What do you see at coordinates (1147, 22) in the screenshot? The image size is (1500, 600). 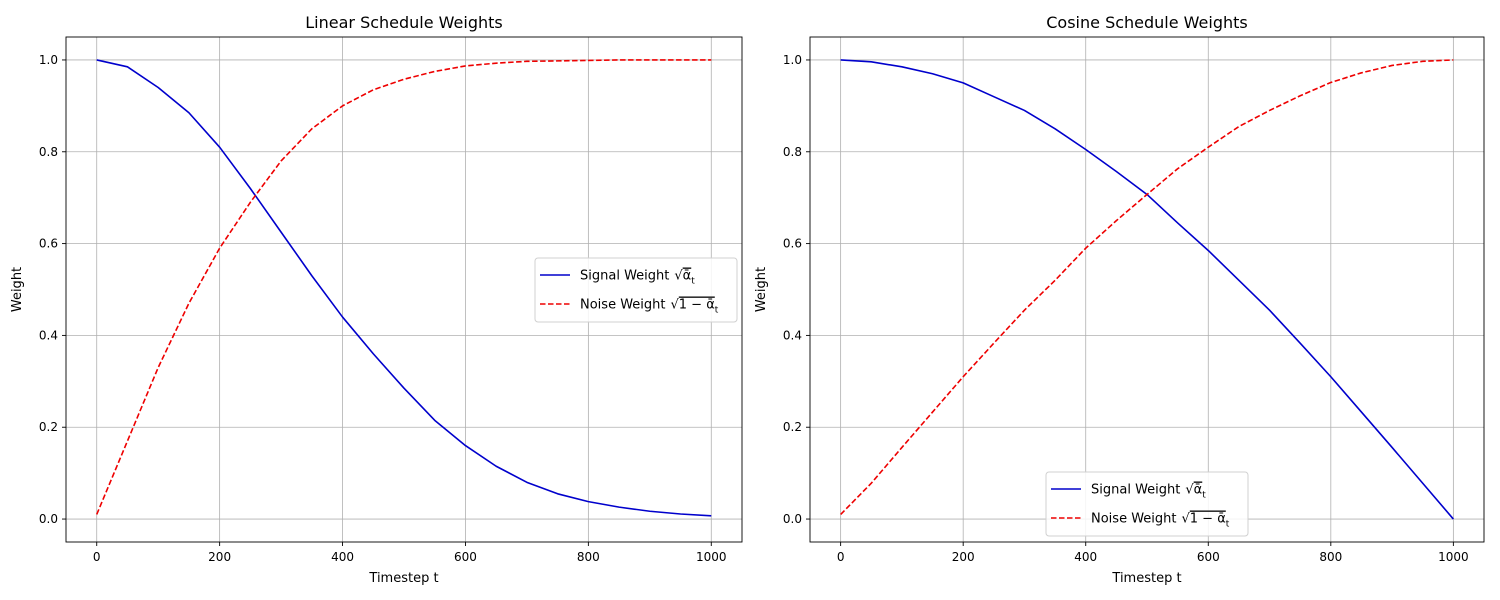 I see `chart-title: Cosine Schedule Weights` at bounding box center [1147, 22].